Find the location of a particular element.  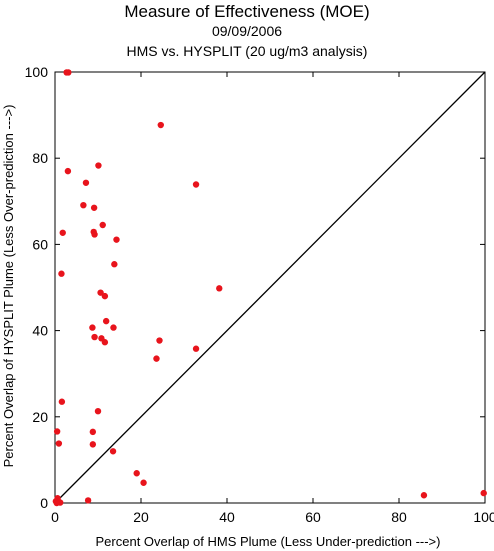

y-tick-label-60: 60 is located at coordinates (40, 244).